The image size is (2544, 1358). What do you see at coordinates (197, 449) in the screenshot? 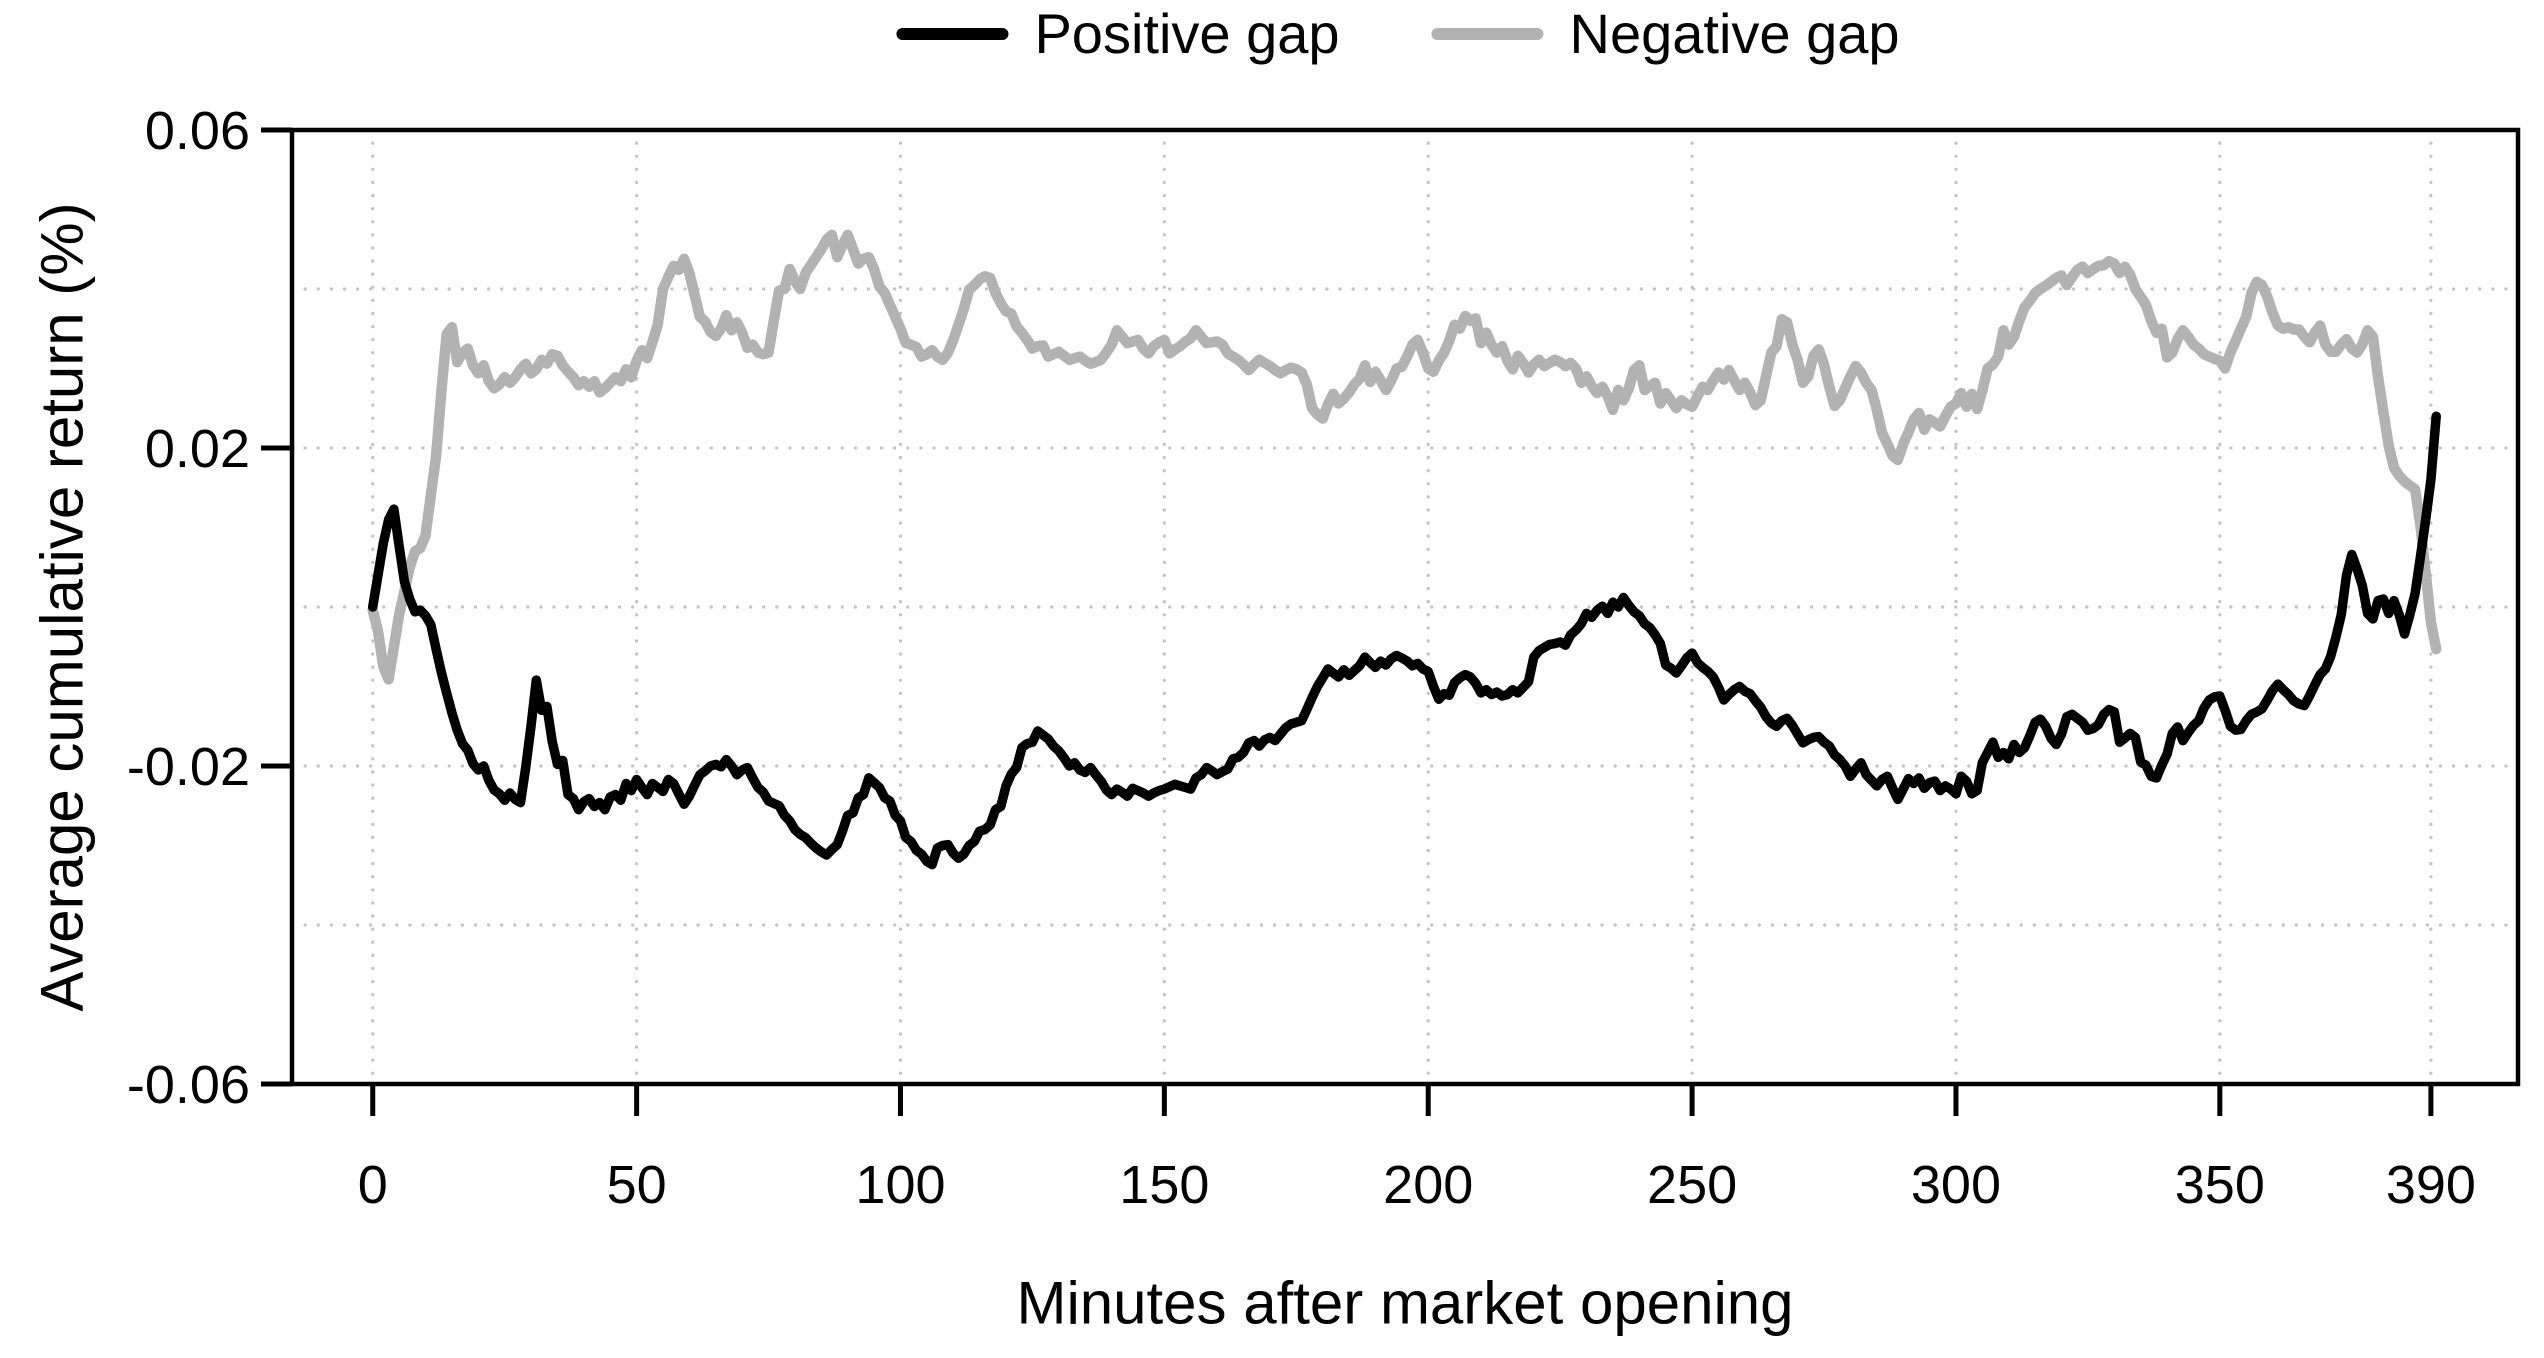
I see `y-tick-label: 0.02` at bounding box center [197, 449].